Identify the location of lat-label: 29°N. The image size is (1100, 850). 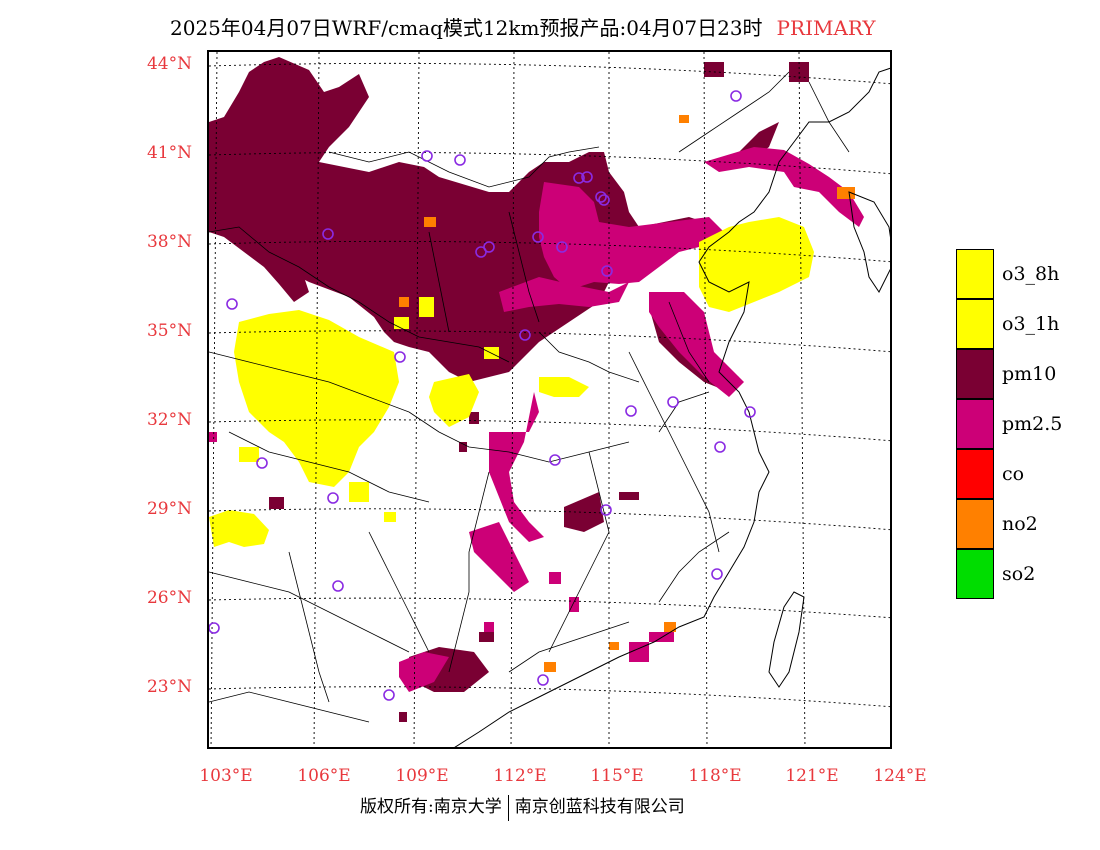
(169, 509).